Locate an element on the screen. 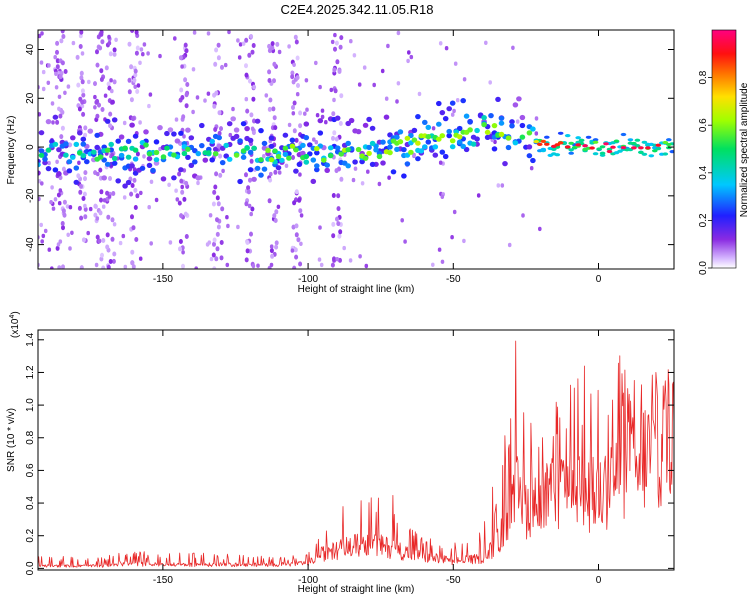  x-tick-label: -50 is located at coordinates (453, 279).